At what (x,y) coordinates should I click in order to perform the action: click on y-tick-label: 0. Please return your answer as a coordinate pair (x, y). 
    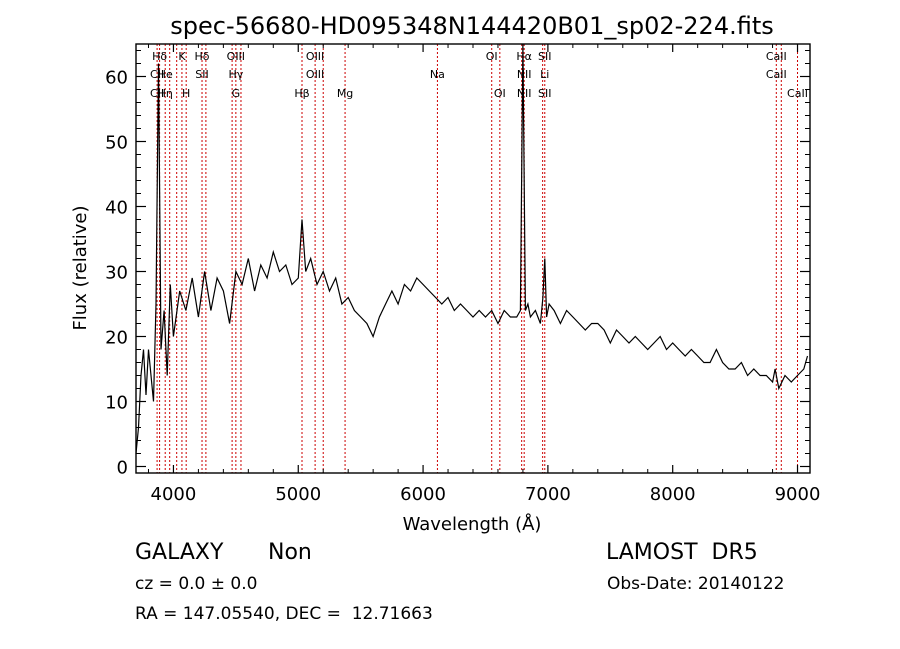
    Looking at the image, I should click on (122, 468).